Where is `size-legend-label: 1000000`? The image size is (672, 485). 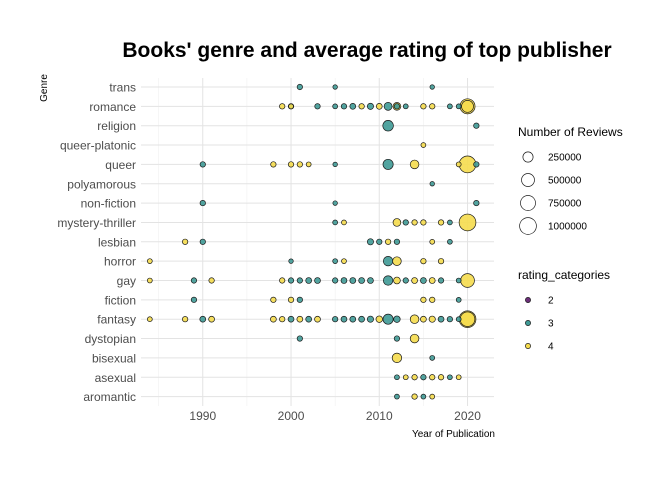 size-legend-label: 1000000 is located at coordinates (567, 227).